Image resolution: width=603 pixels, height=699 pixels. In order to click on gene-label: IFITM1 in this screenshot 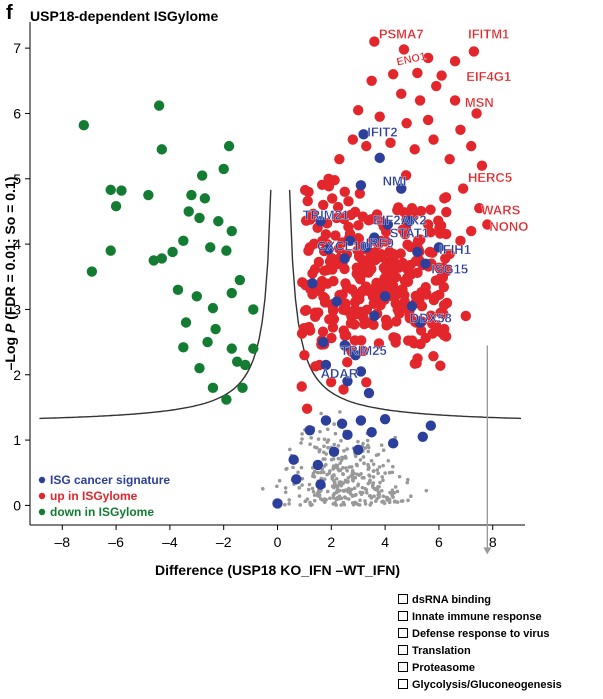, I will do `click(488, 33)`.